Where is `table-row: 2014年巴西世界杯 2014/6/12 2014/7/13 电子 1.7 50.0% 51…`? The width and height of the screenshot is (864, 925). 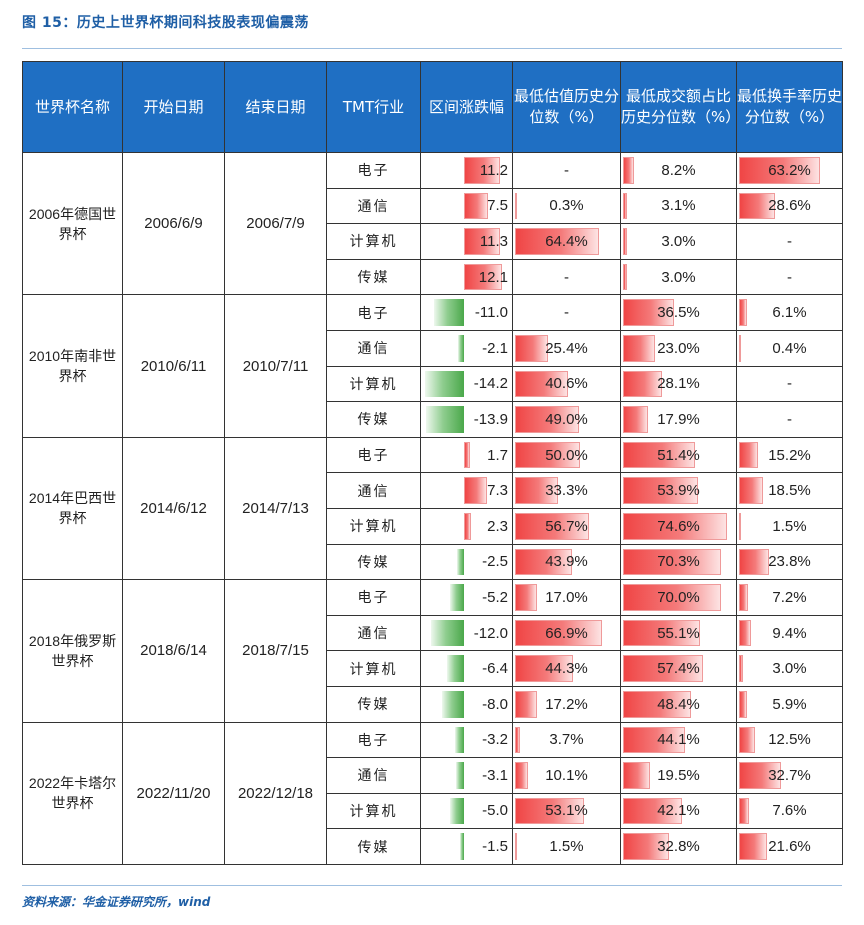
table-row: 2014年巴西世界杯 2014/6/12 2014/7/13 电子 1.7 50.0% 51… is located at coordinates (432, 508).